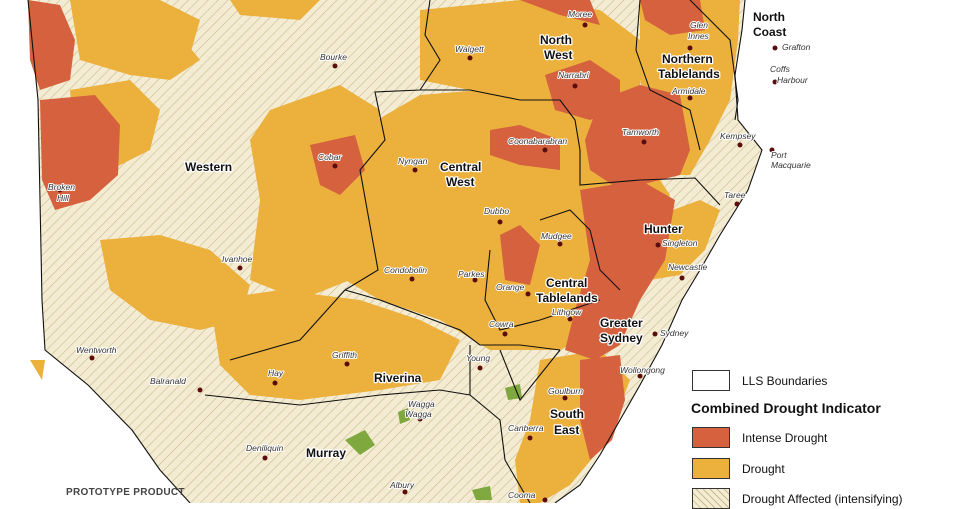 The height and width of the screenshot is (509, 959). What do you see at coordinates (711, 380) in the screenshot?
I see `legend-swatch-boundary` at bounding box center [711, 380].